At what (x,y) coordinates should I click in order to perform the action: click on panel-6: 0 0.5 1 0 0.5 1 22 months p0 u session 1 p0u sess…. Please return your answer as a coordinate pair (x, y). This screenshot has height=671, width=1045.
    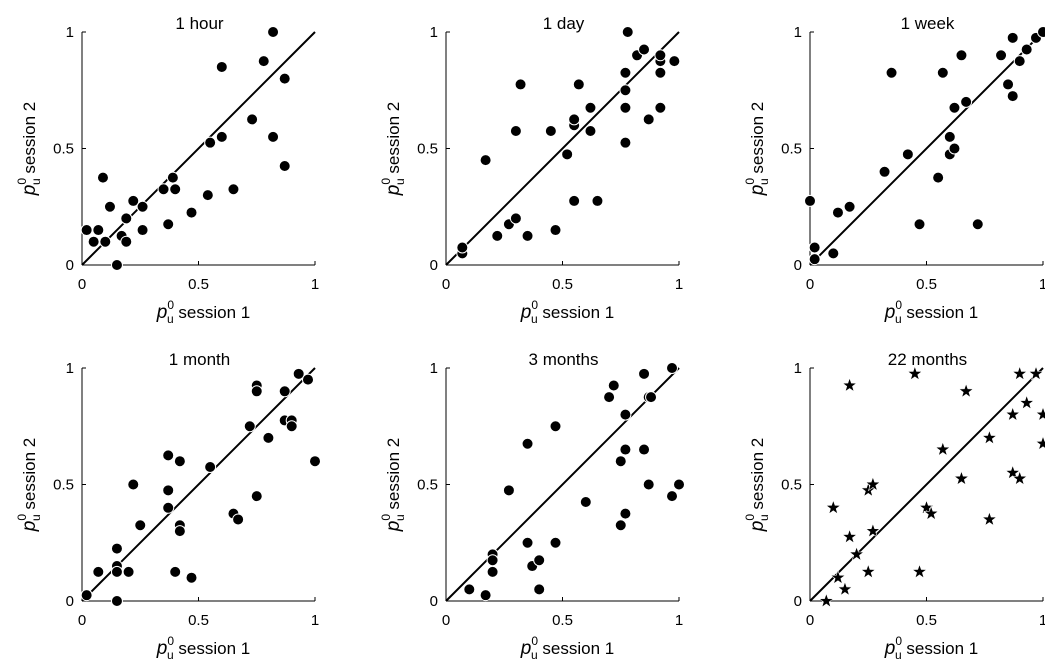
    Looking at the image, I should click on (894, 506).